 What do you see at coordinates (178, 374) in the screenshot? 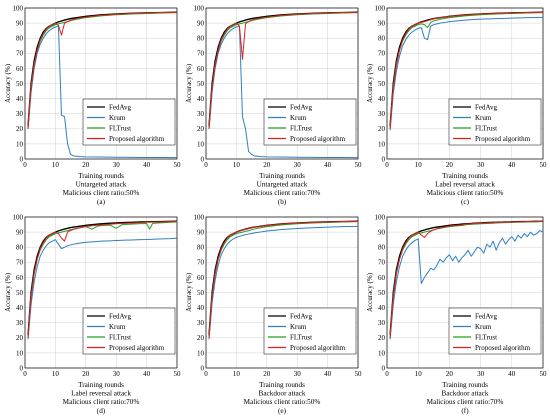
I see `x-tick-label: 50` at bounding box center [178, 374].